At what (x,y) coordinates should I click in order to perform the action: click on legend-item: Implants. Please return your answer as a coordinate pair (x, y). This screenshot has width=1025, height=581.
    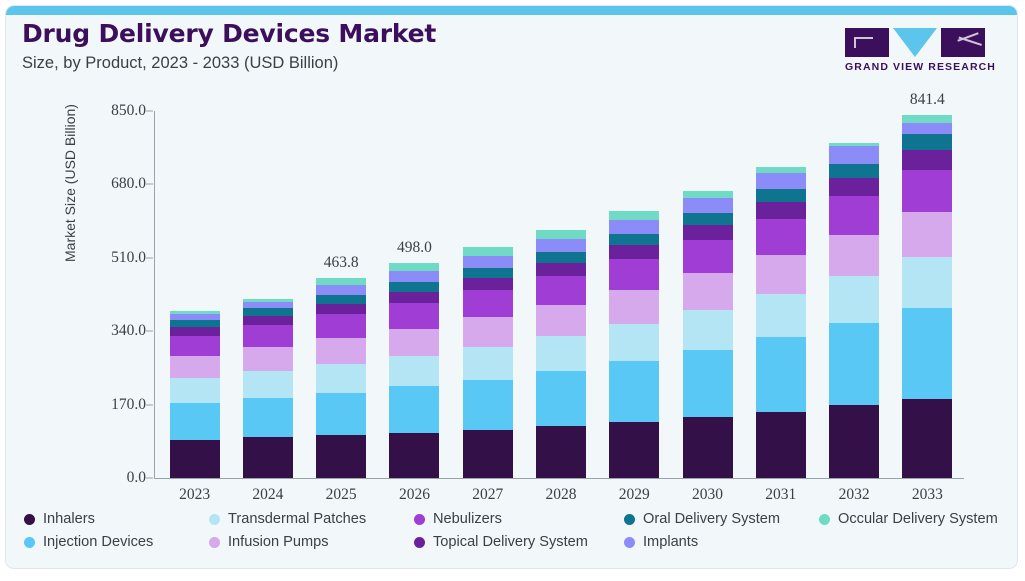
    Looking at the image, I should click on (661, 542).